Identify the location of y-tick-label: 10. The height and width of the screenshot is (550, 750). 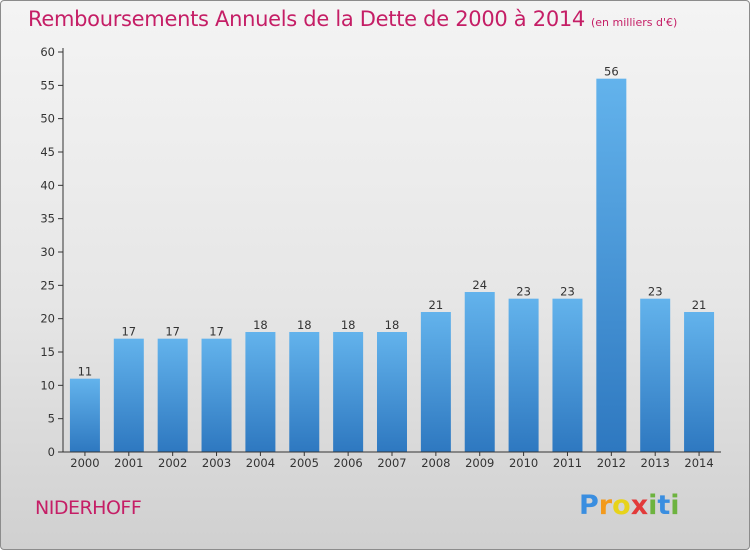
(47, 385).